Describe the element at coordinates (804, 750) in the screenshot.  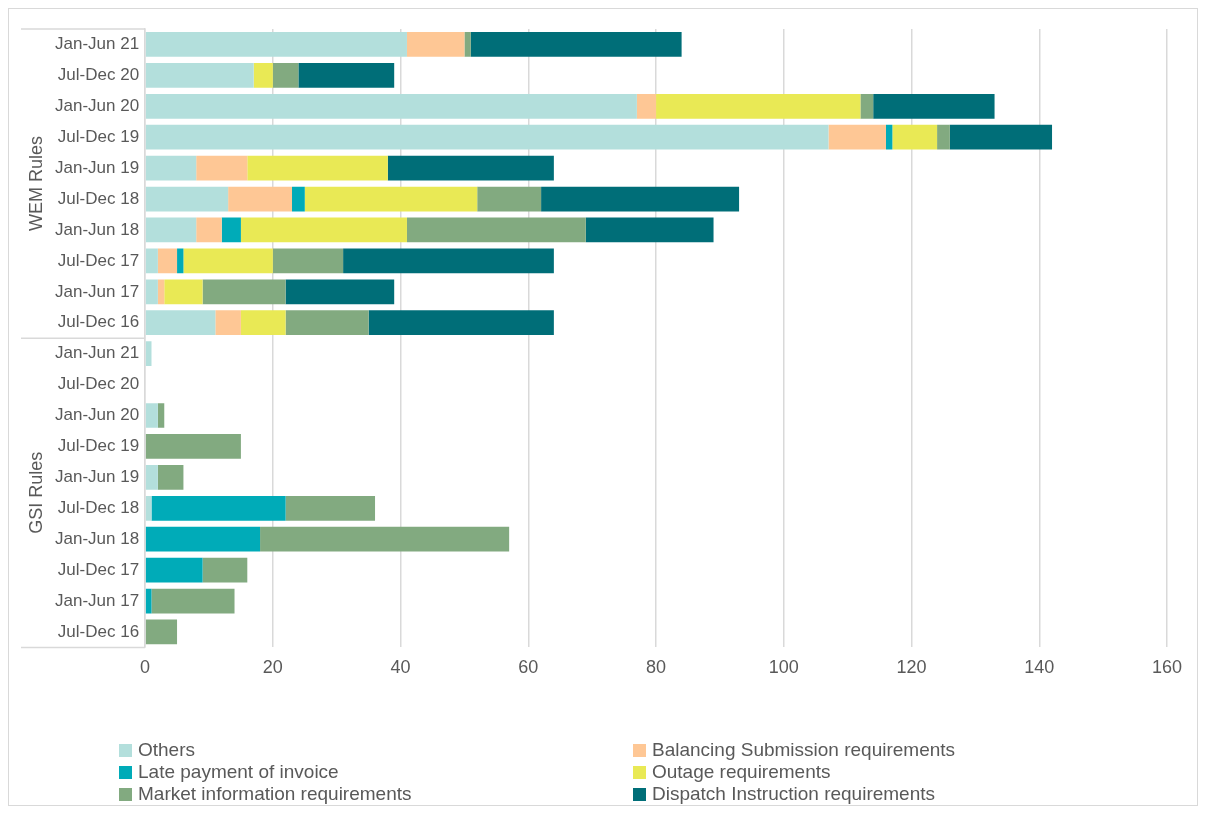
I see `legend-label: Balancing Submission requirements` at that location.